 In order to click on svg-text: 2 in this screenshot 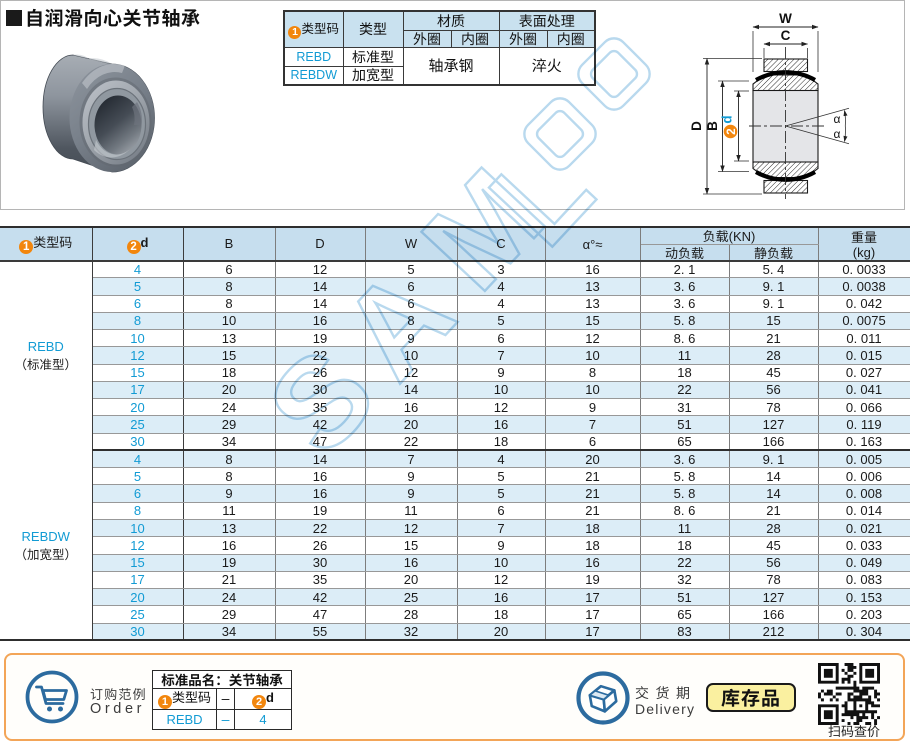, I will do `click(732, 131)`.